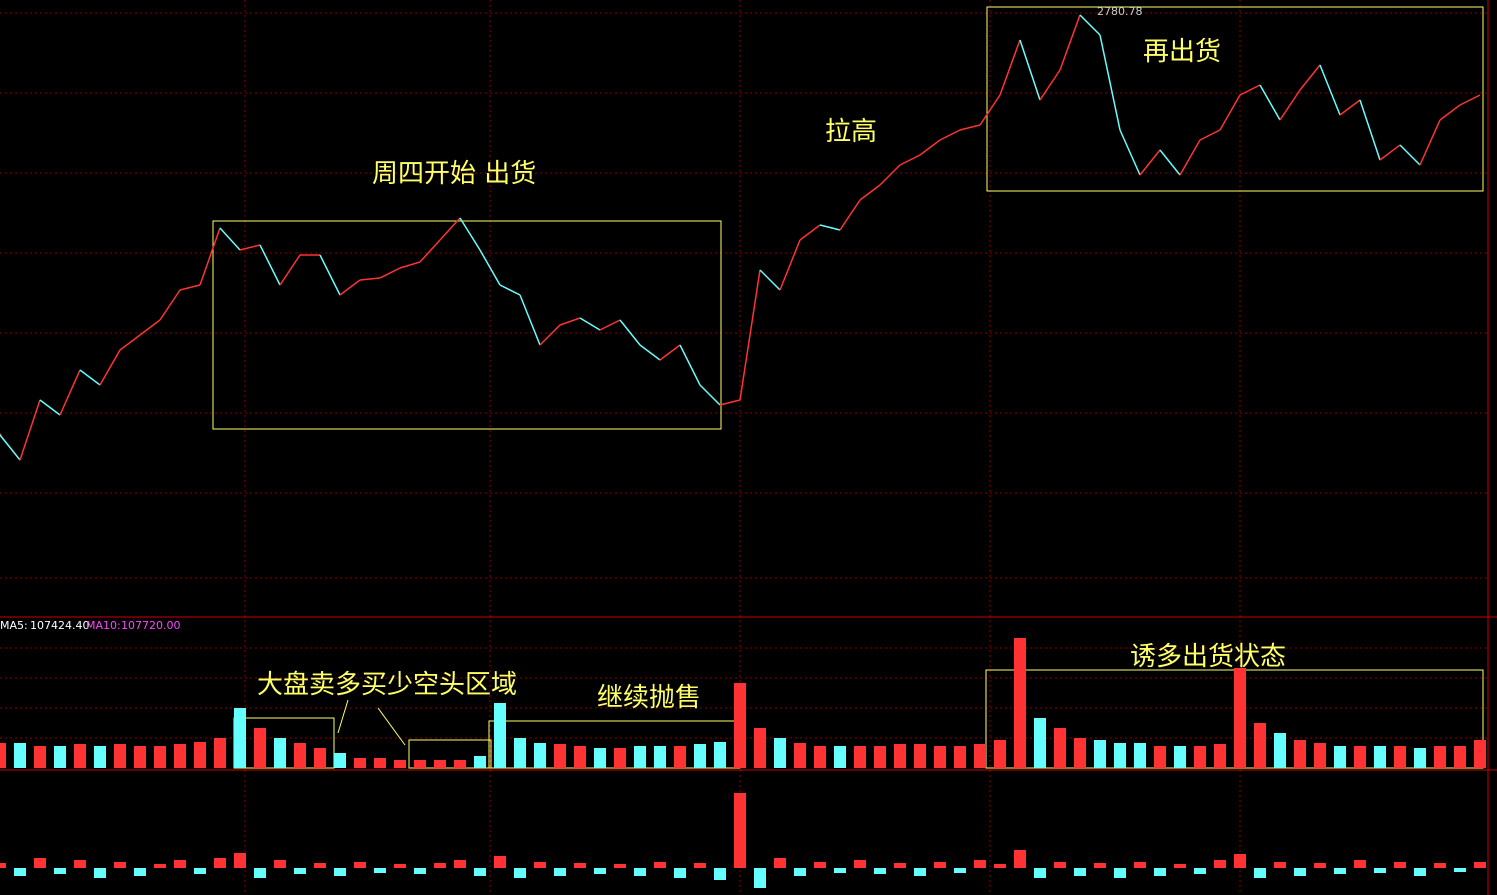 Image resolution: width=1497 pixels, height=895 pixels. I want to click on annotation: 继续抛售, so click(649, 698).